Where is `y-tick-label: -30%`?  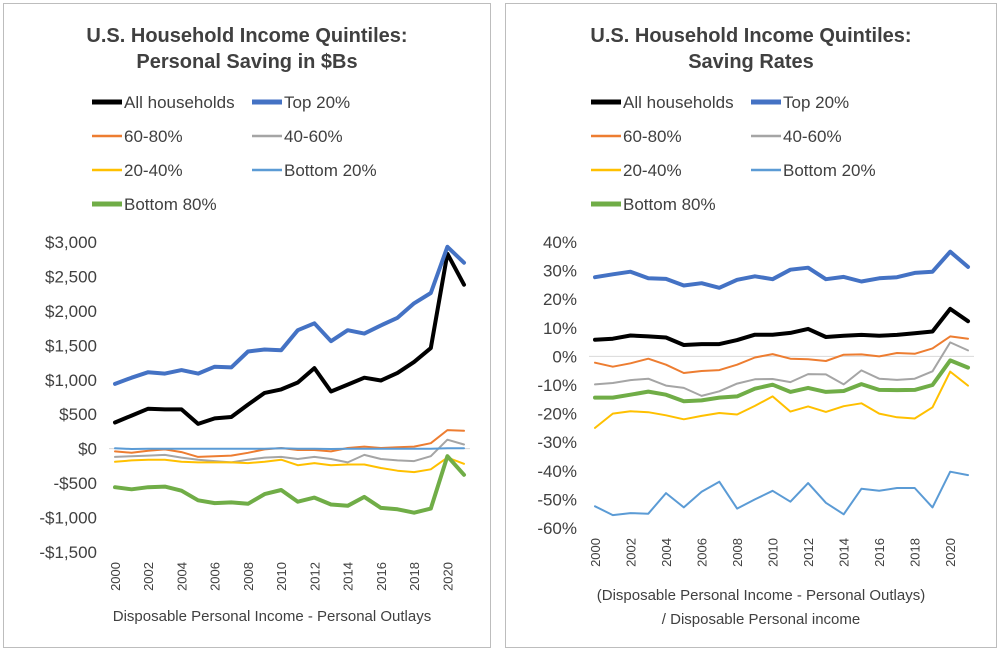
y-tick-label: -30% is located at coordinates (557, 442).